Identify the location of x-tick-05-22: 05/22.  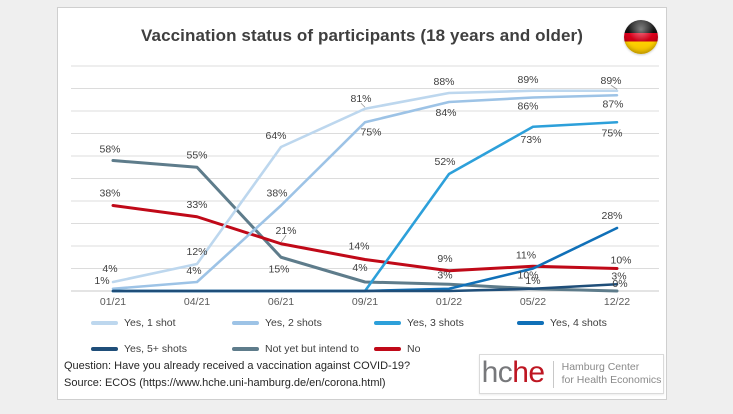
(533, 302).